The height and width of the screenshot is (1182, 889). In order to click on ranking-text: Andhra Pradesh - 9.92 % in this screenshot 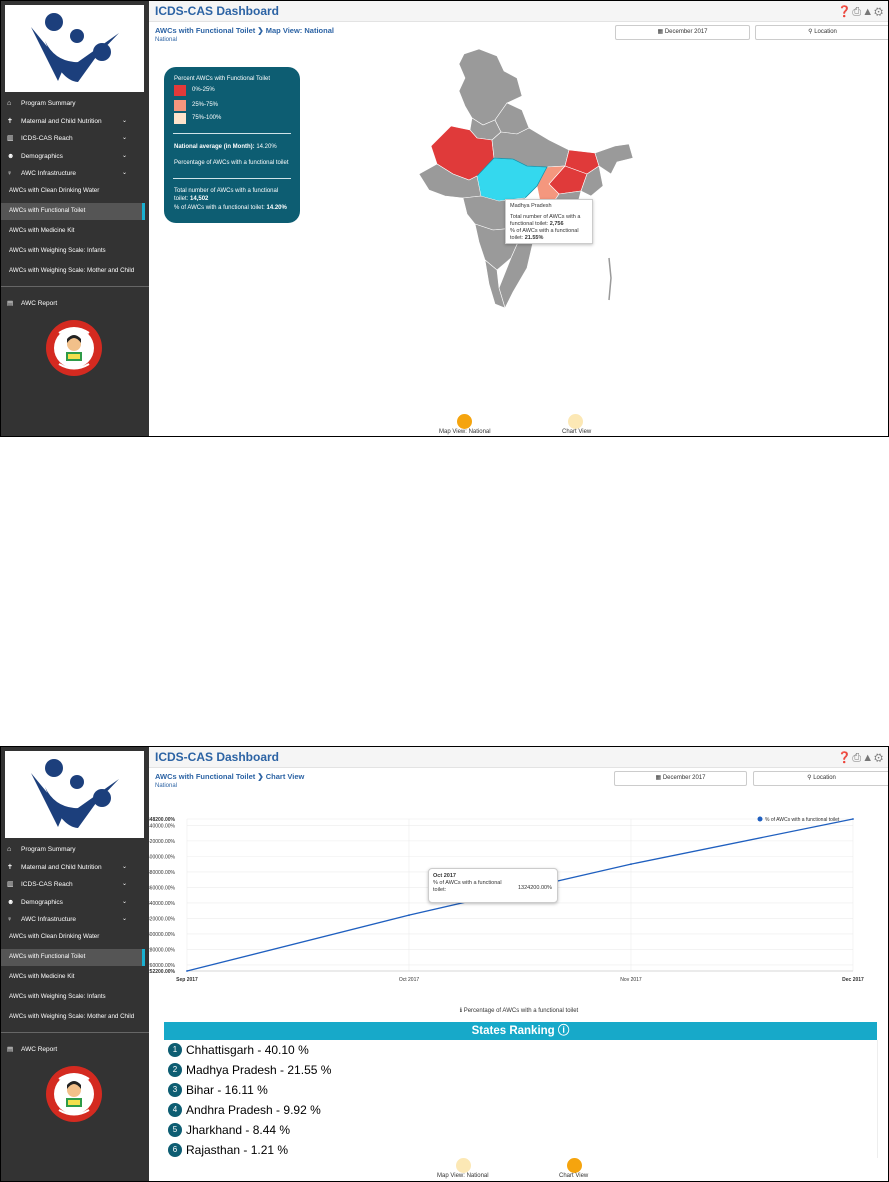, I will do `click(253, 1110)`.